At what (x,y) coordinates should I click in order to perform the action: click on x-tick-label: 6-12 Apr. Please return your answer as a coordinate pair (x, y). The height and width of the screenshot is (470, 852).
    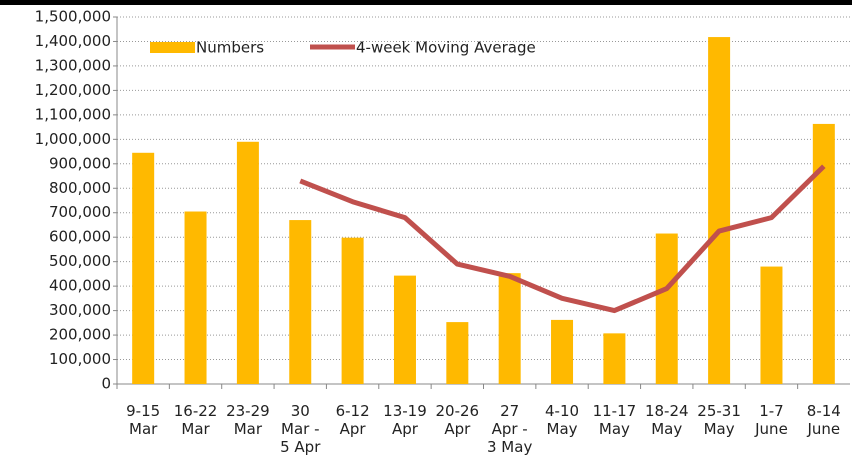
    Looking at the image, I should click on (353, 420).